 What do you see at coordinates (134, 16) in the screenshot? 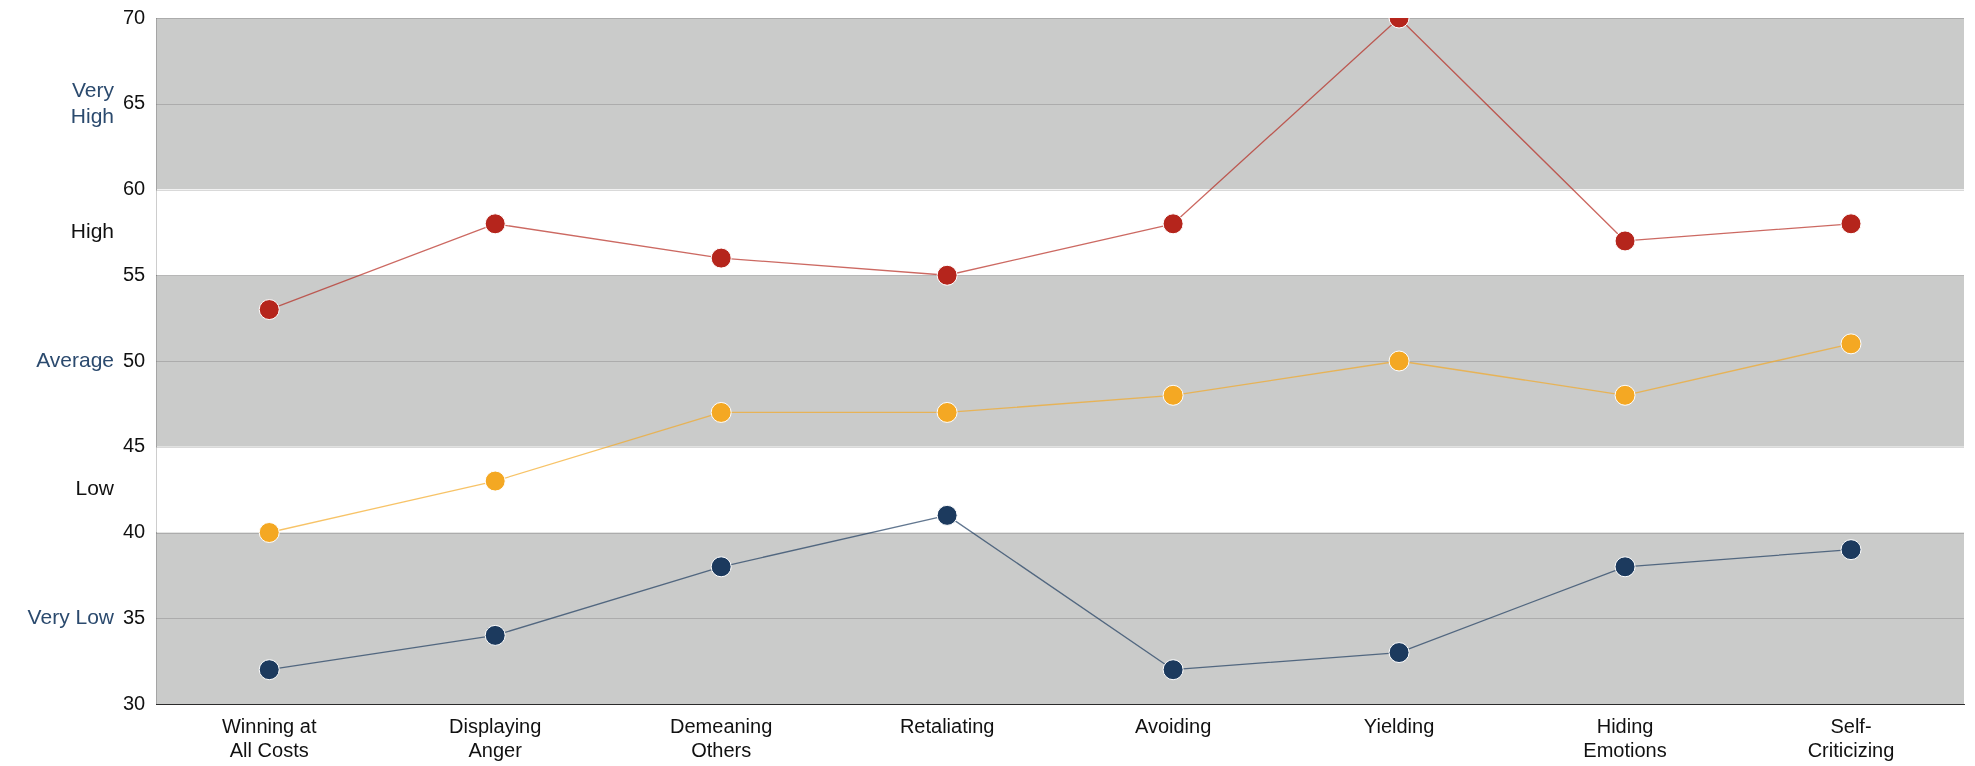
I see `y-tick-label: 70` at bounding box center [134, 16].